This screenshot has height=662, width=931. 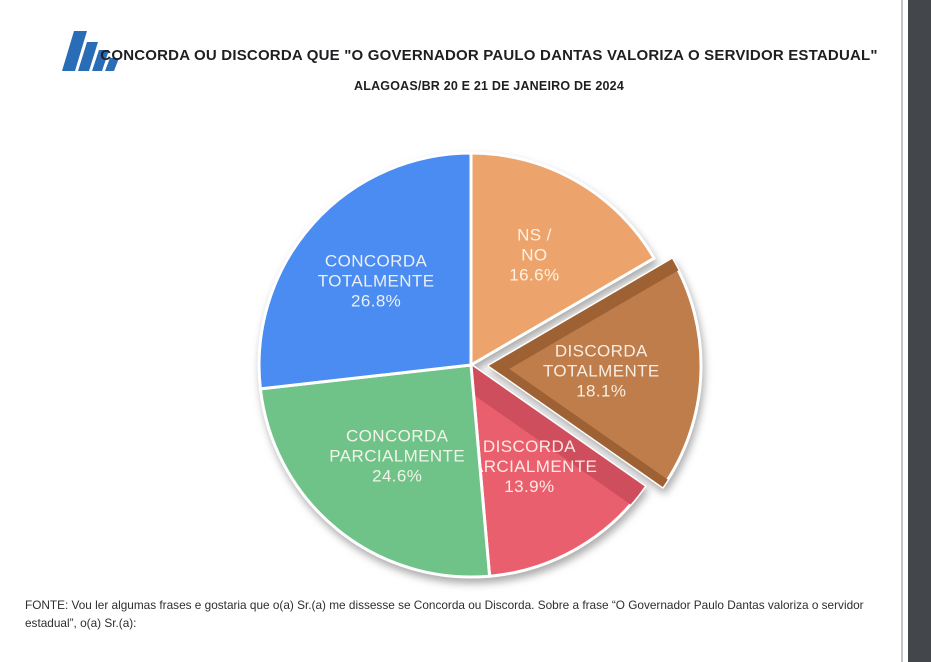 I want to click on page-subtitle: ALAGOAS/BR 20 E 21 DE JANEIRO DE 2024, so click(x=489, y=86).